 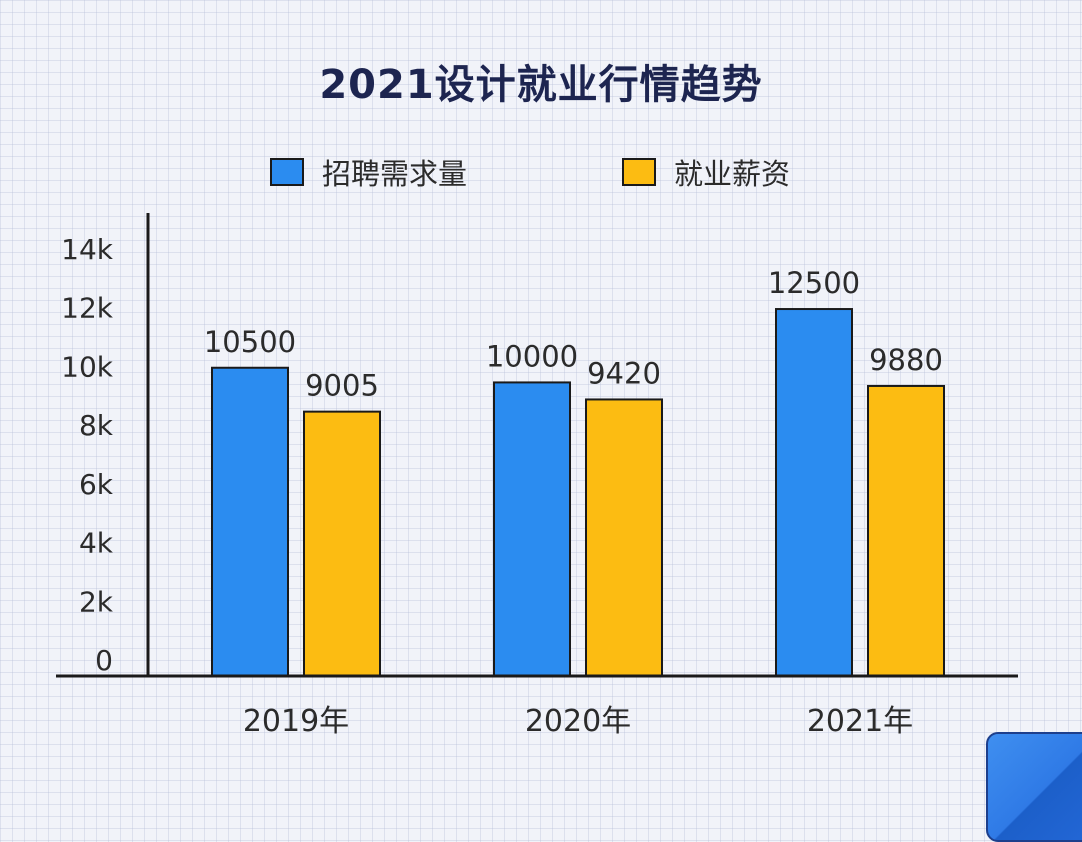 What do you see at coordinates (287, 172) in the screenshot?
I see `legend-swatch-demand` at bounding box center [287, 172].